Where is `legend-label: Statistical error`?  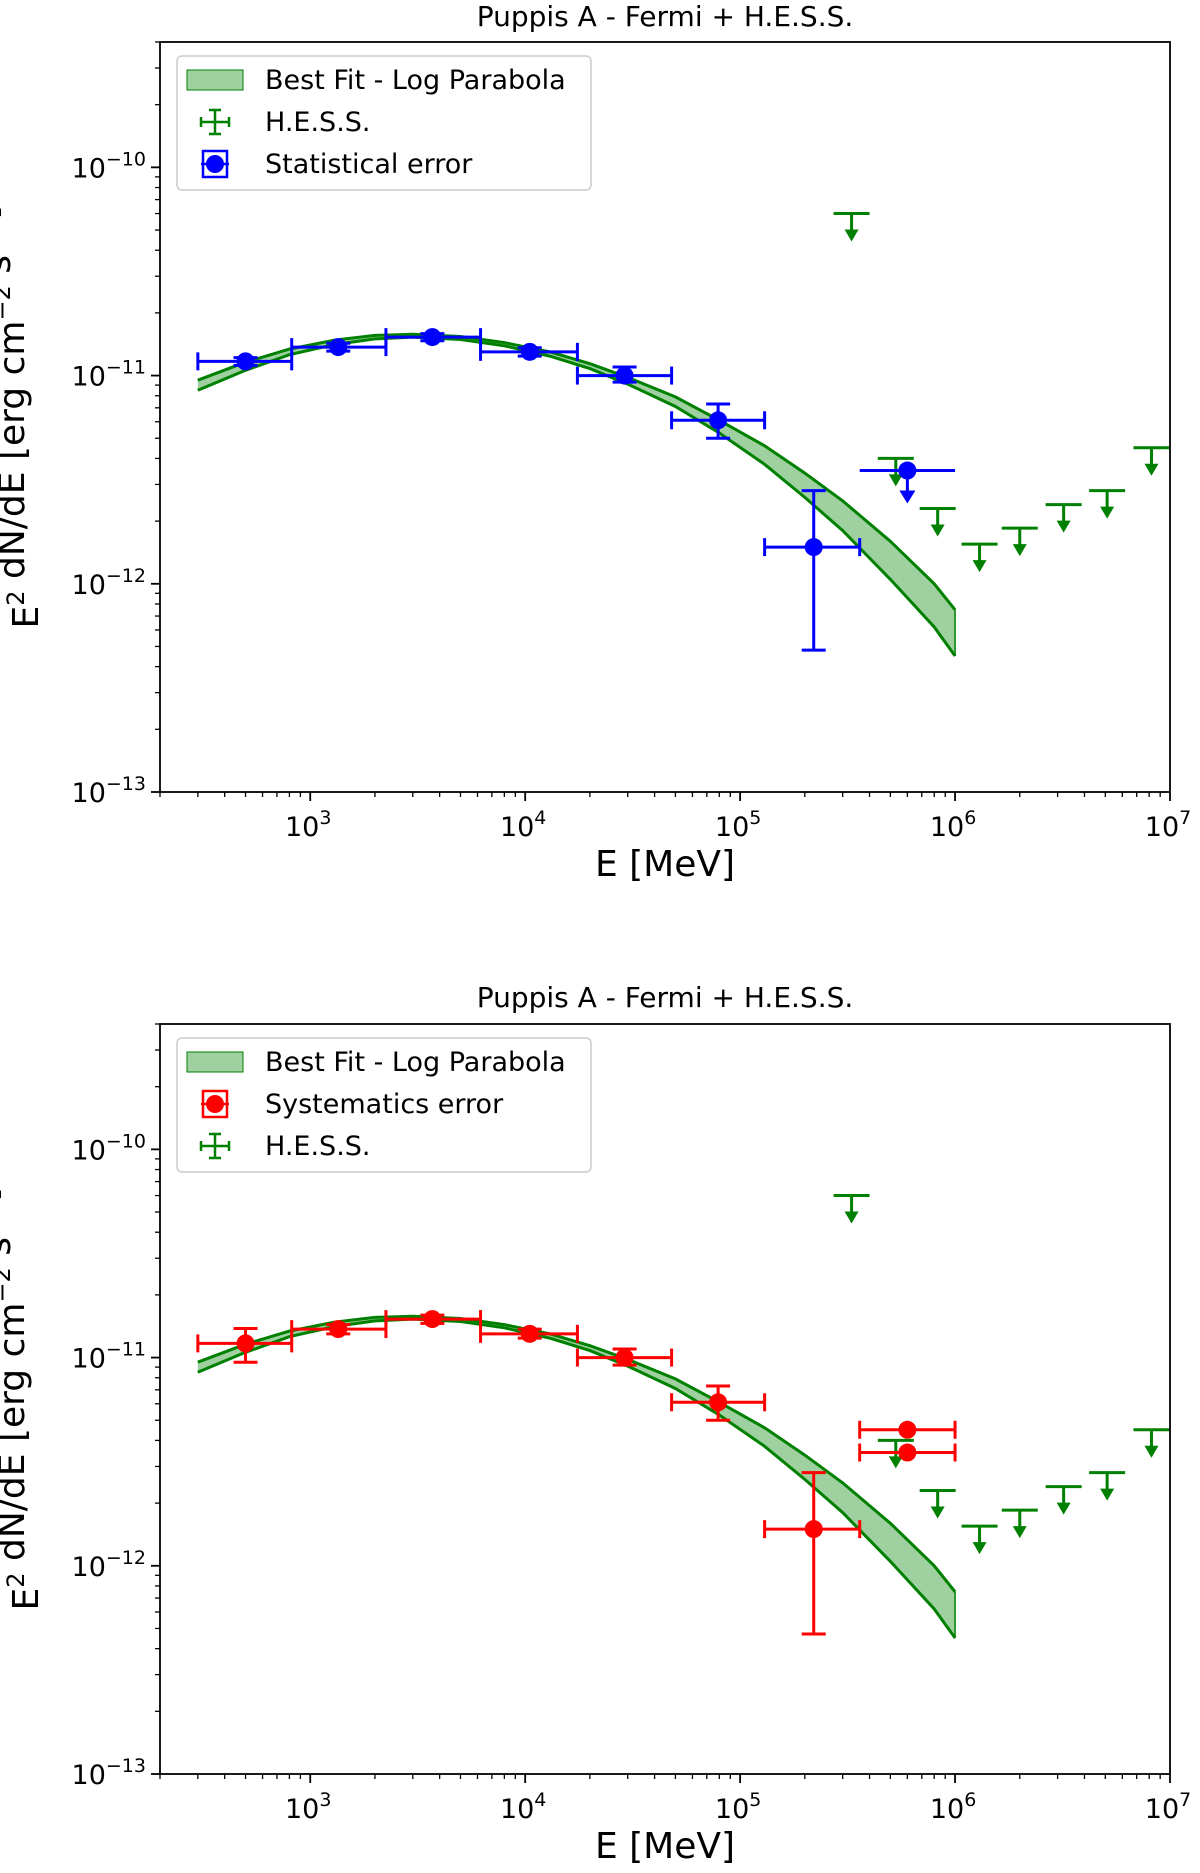 legend-label: Statistical error is located at coordinates (369, 164).